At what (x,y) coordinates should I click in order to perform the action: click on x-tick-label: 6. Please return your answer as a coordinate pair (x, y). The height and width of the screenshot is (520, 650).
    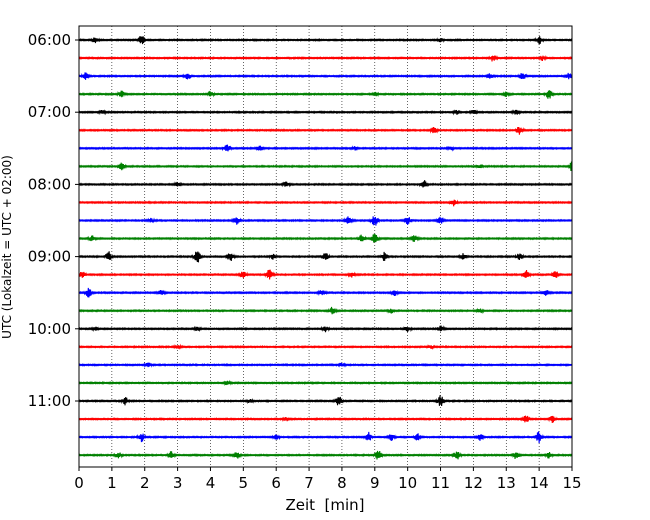
    Looking at the image, I should click on (276, 483).